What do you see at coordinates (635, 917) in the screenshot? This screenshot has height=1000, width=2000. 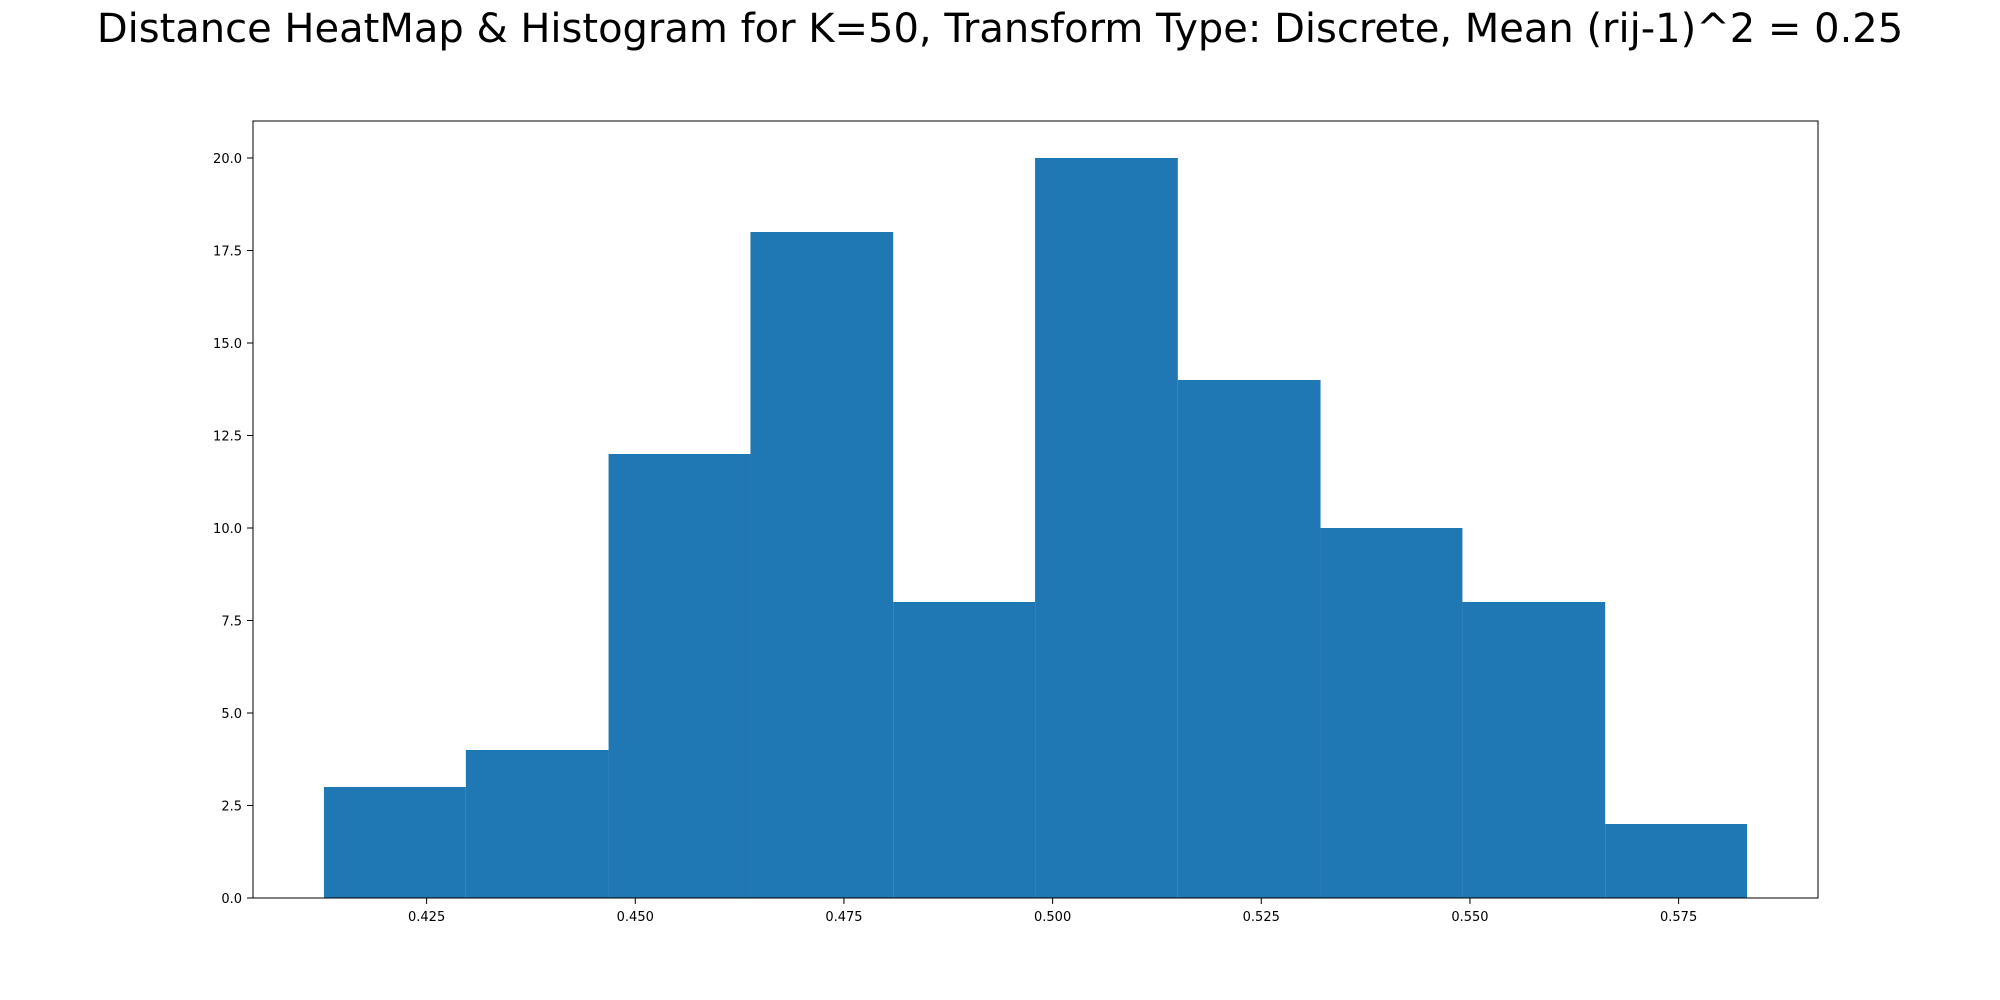 I see `x-tick-label-1: 0.450` at bounding box center [635, 917].